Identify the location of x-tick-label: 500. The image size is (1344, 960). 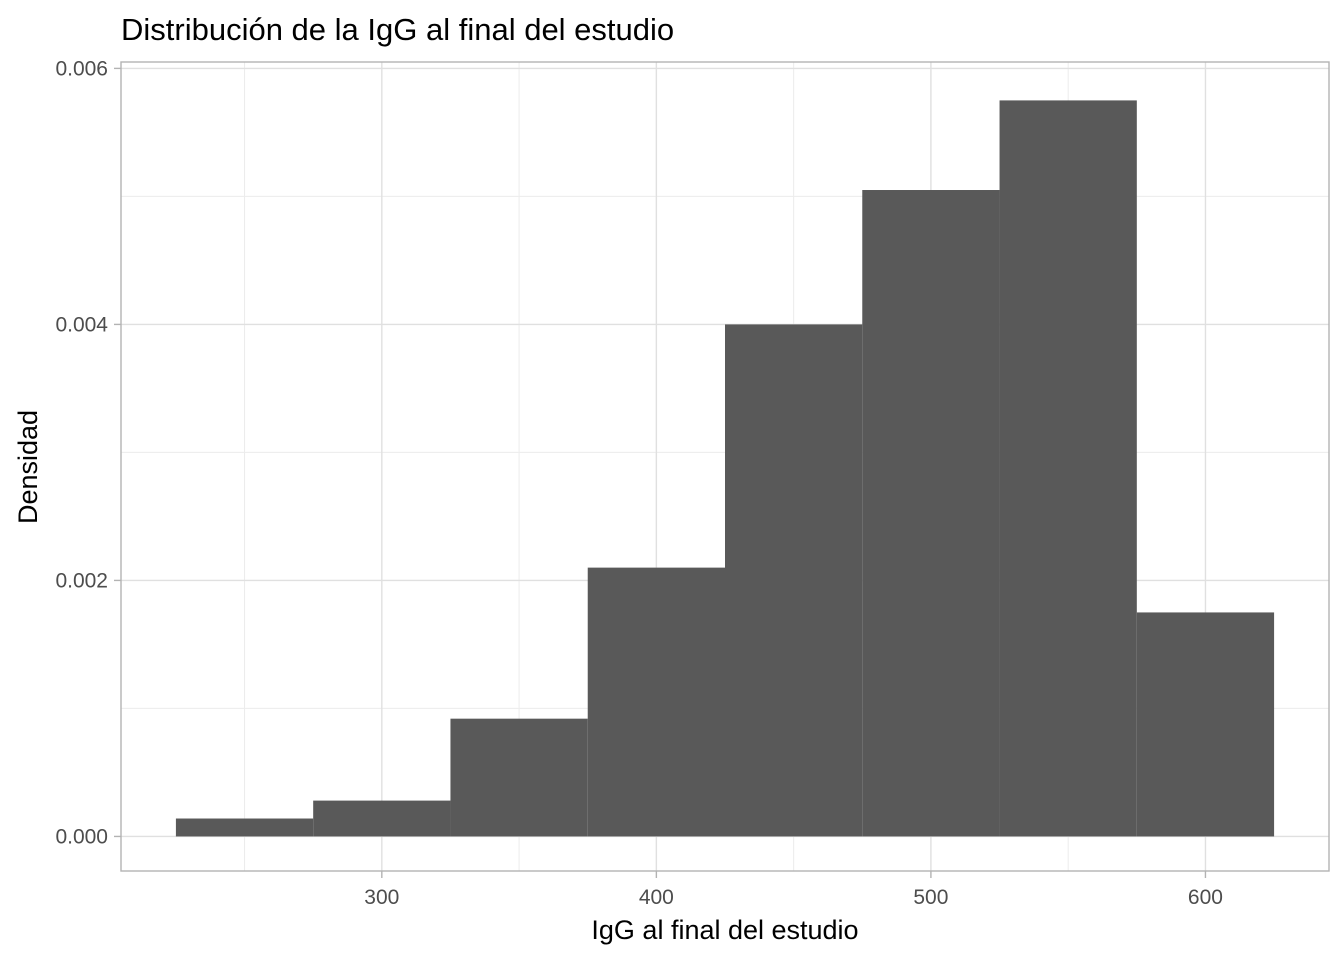
(930, 897).